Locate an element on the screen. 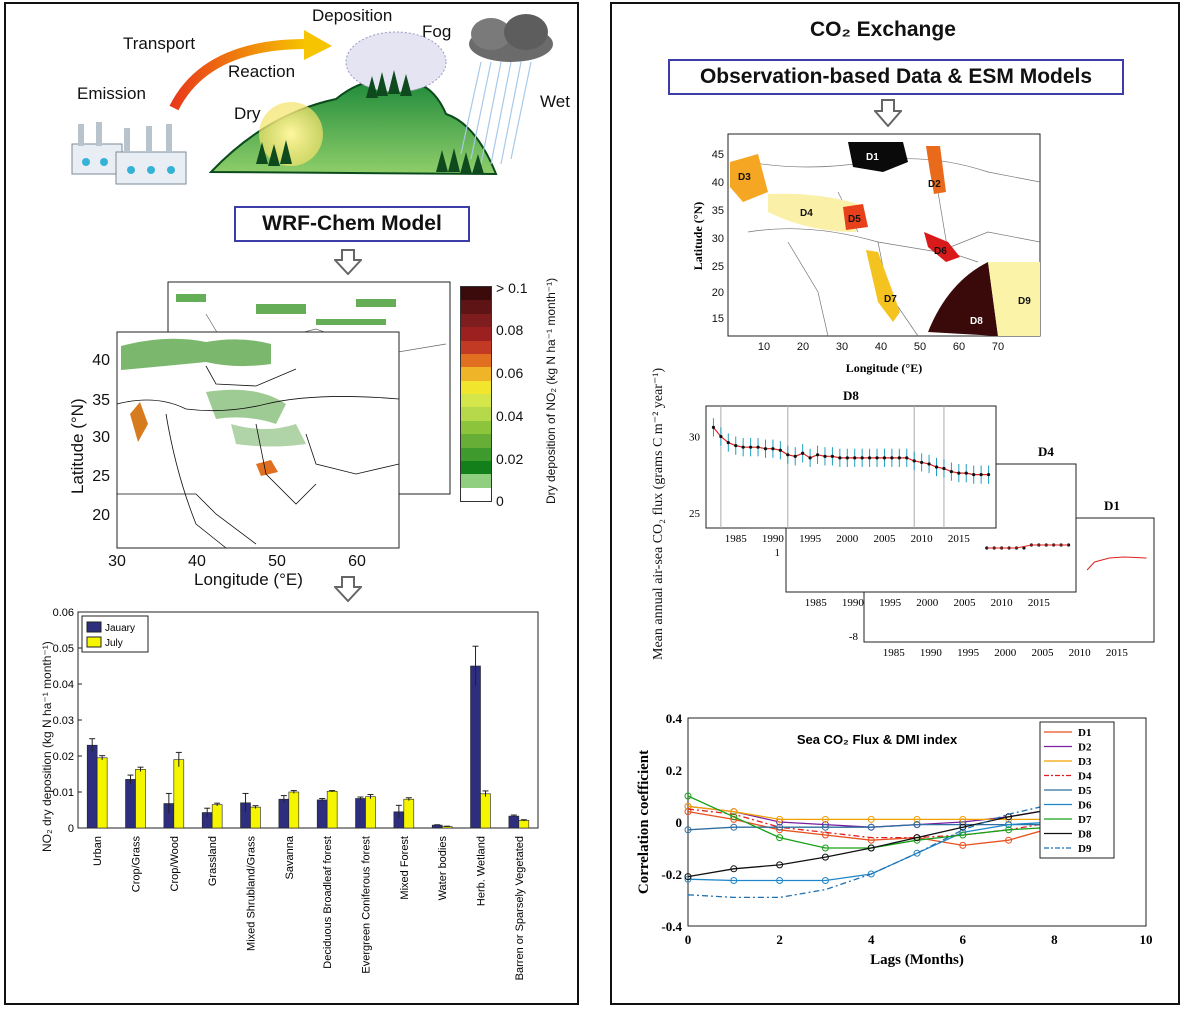 Image resolution: width=1185 pixels, height=1009 pixels. flux-line-d1 is located at coordinates (1116, 563).